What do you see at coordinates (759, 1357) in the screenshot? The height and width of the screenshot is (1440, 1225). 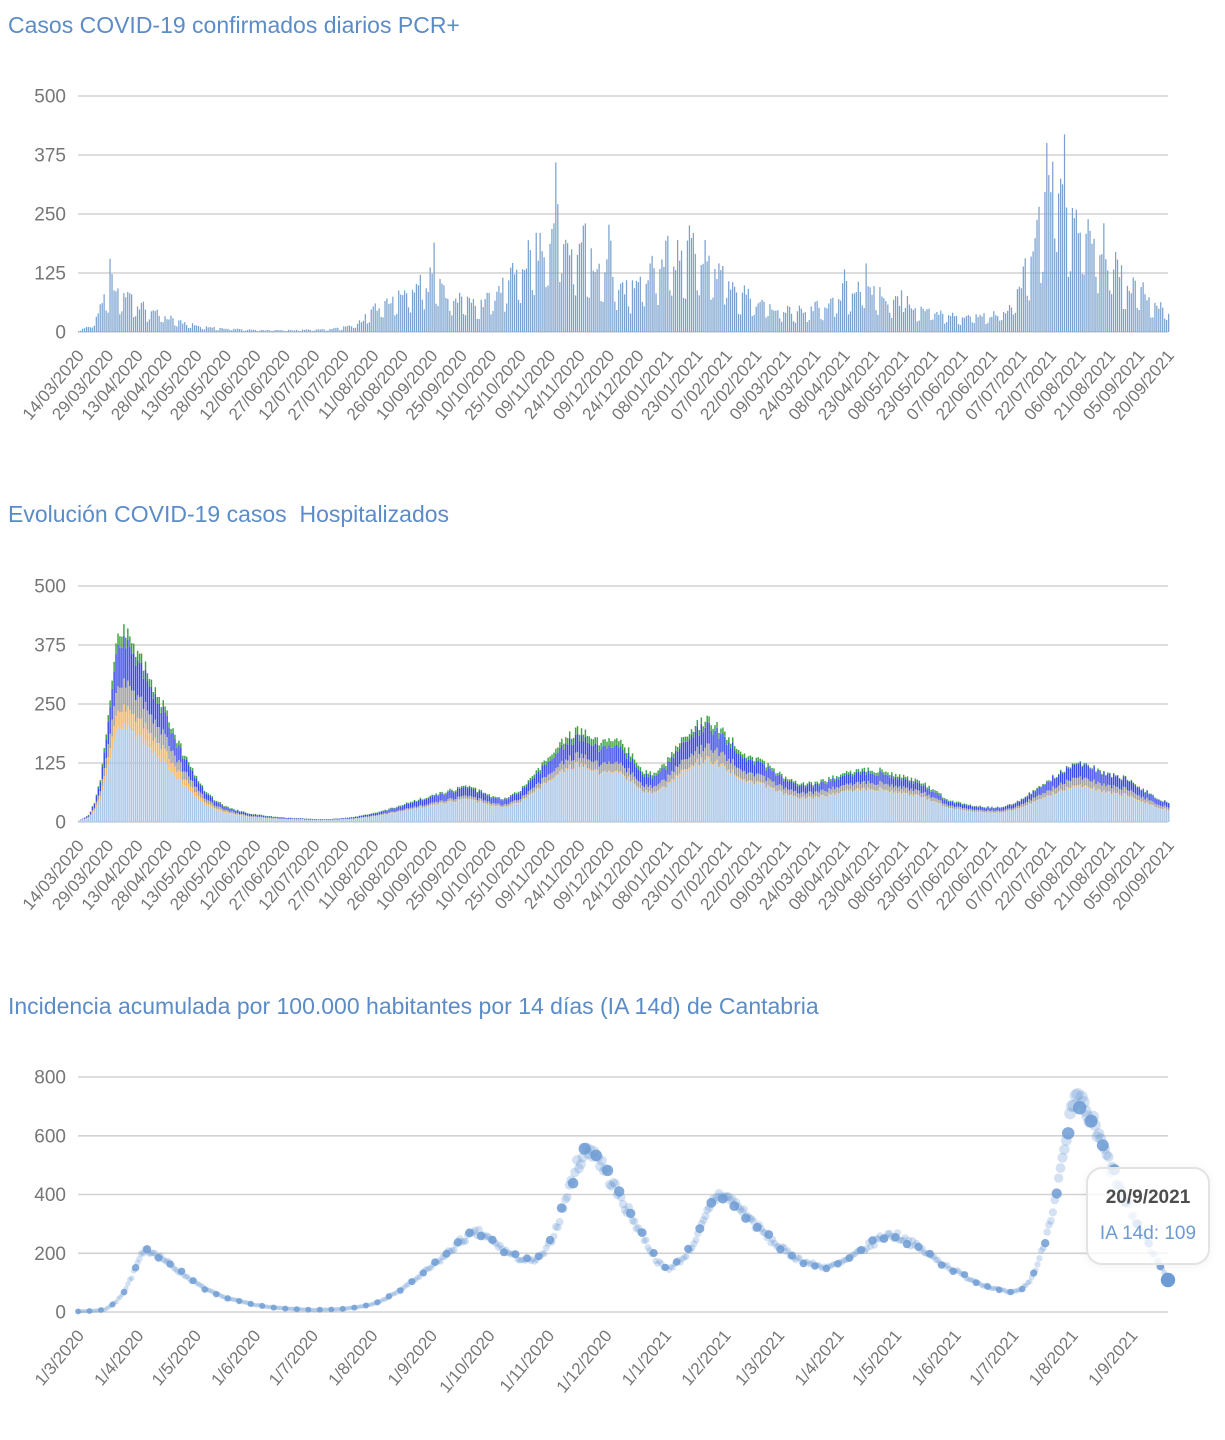 I see `svg-text: 1/3/2021` at bounding box center [759, 1357].